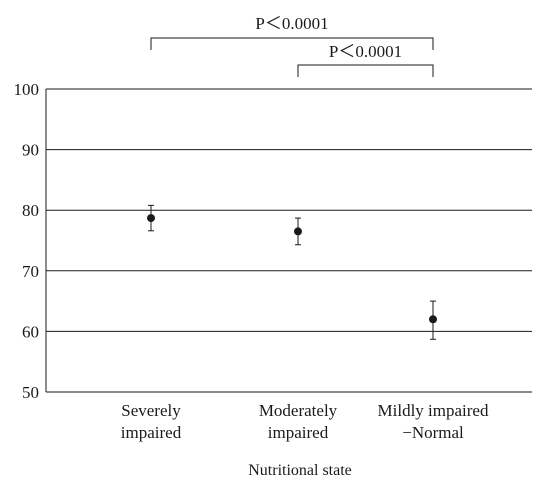  Describe the element at coordinates (433, 410) in the screenshot. I see `x-category-label: Mildly impaired` at that location.